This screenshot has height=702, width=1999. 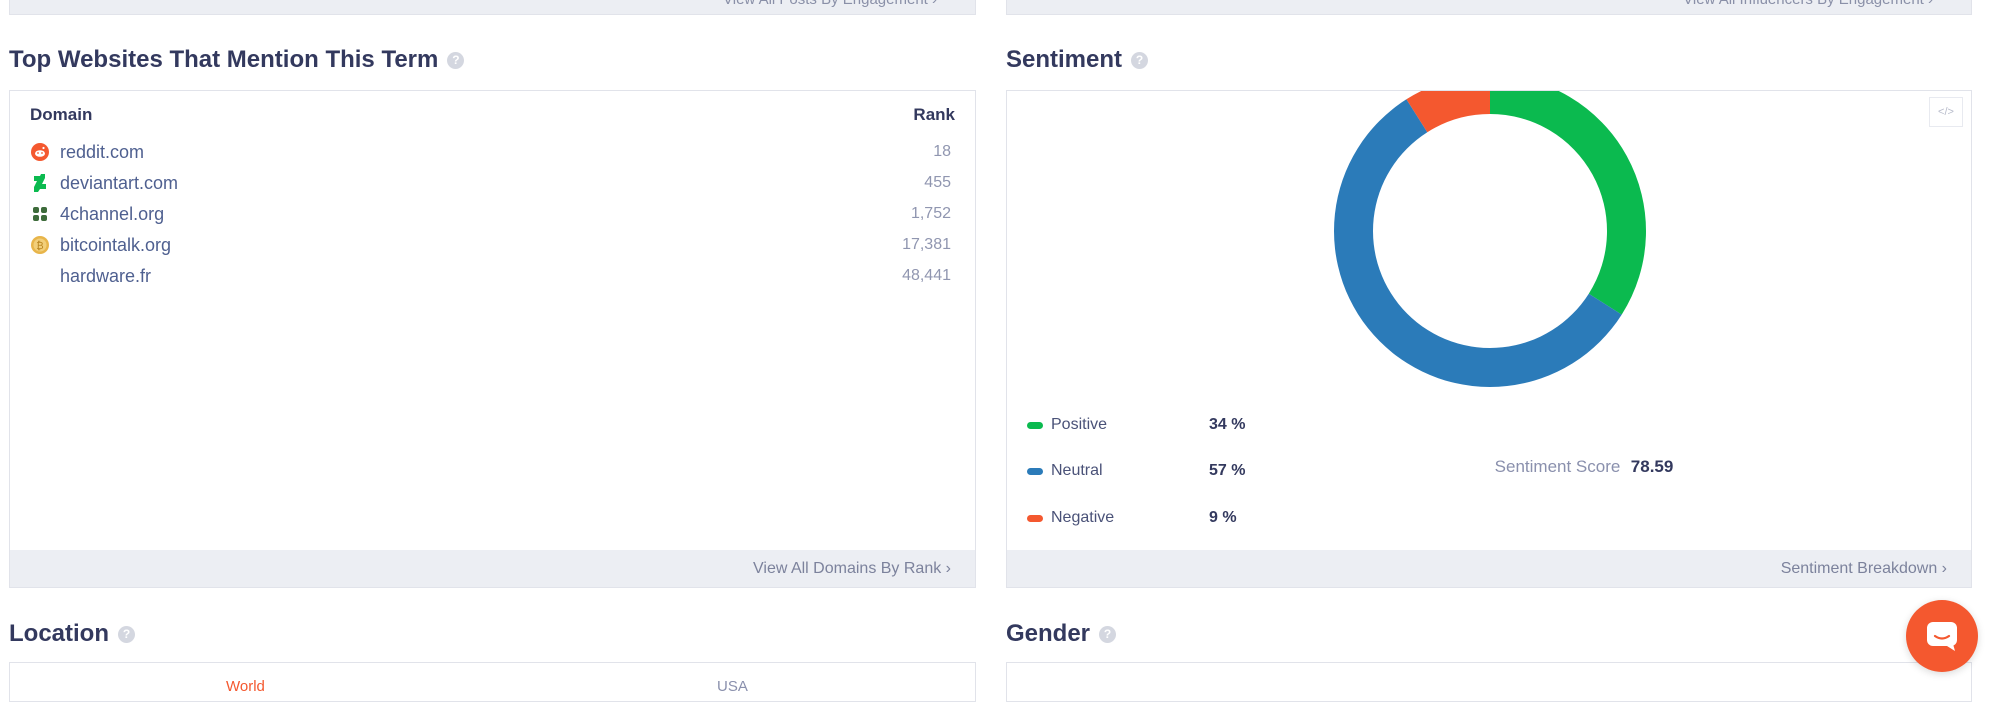 What do you see at coordinates (1132, 518) in the screenshot?
I see `legend-item-negative: Negative 9 %` at bounding box center [1132, 518].